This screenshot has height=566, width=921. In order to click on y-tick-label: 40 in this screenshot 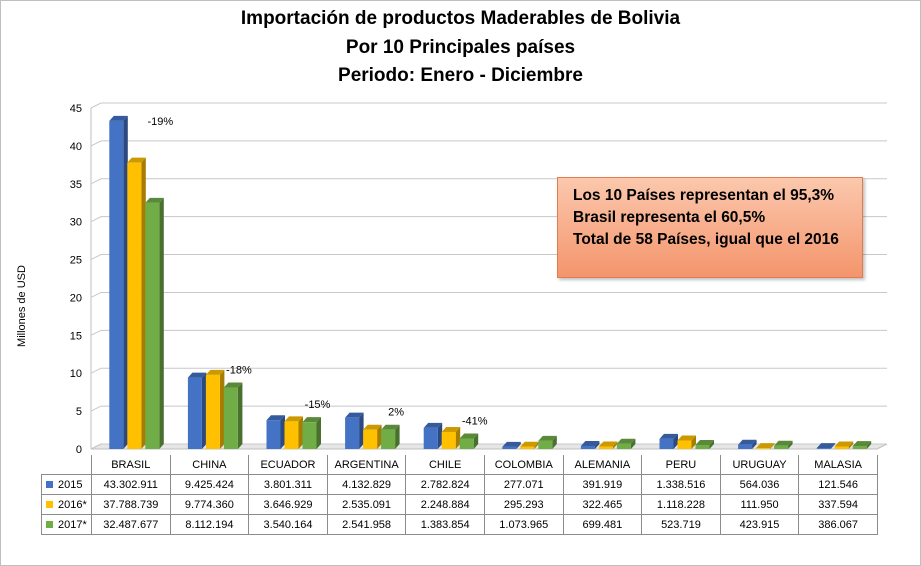, I will do `click(76, 147)`.